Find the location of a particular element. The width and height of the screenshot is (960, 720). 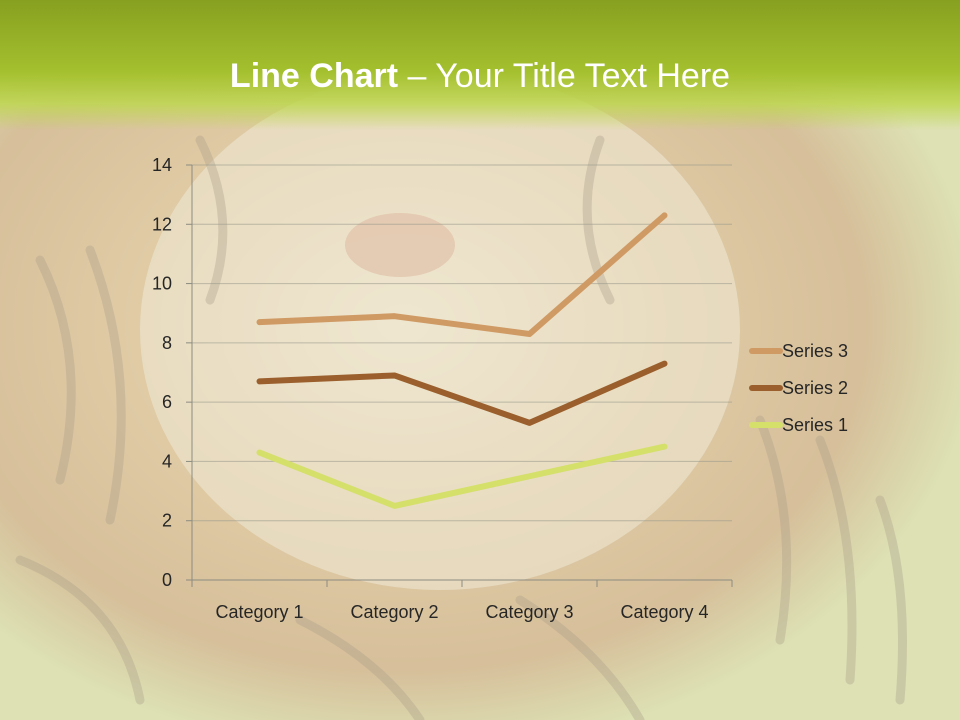

y-tick-label: 2 is located at coordinates (167, 521).